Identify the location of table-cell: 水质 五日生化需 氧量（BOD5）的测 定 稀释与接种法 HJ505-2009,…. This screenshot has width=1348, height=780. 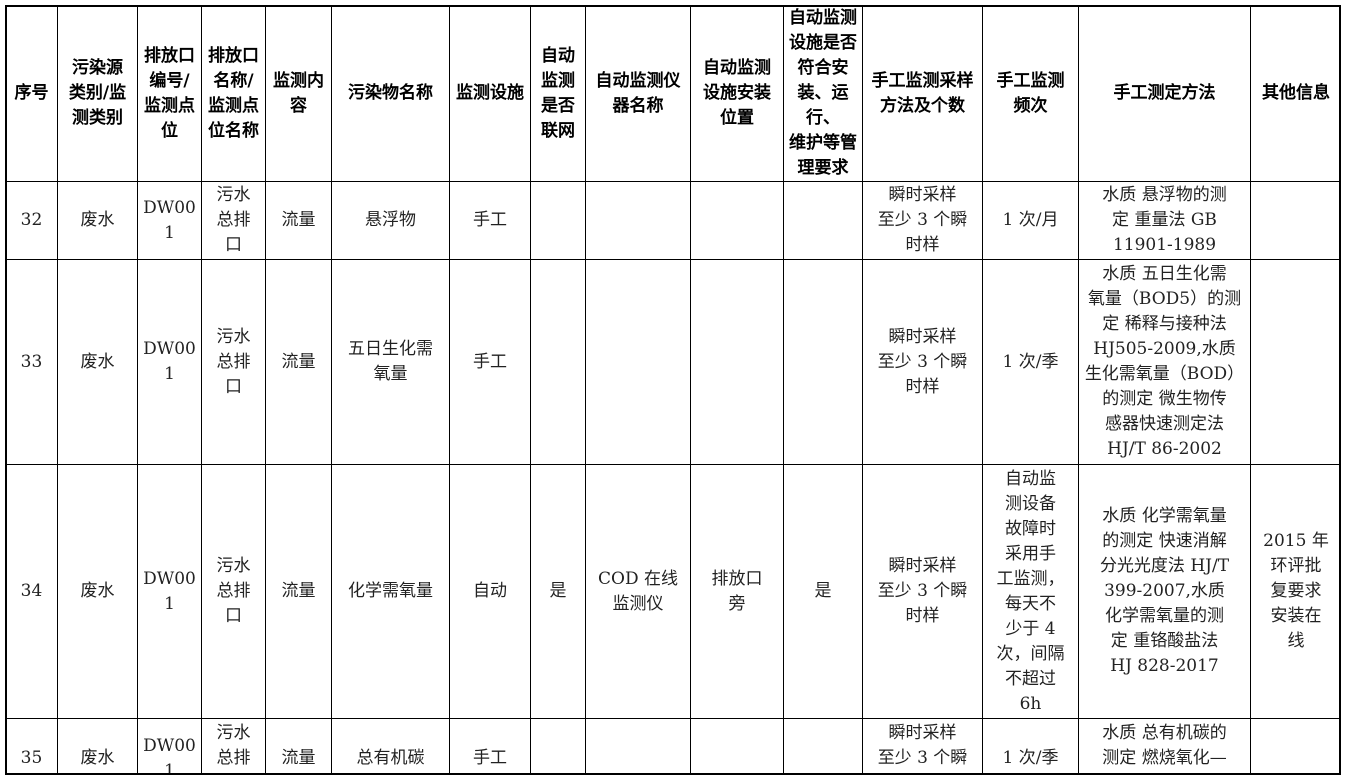
(1164, 362).